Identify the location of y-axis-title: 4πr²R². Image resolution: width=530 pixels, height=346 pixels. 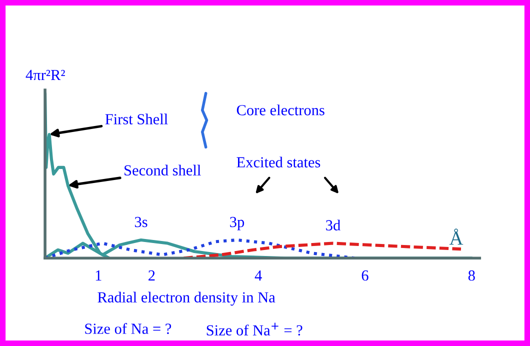
(45, 75).